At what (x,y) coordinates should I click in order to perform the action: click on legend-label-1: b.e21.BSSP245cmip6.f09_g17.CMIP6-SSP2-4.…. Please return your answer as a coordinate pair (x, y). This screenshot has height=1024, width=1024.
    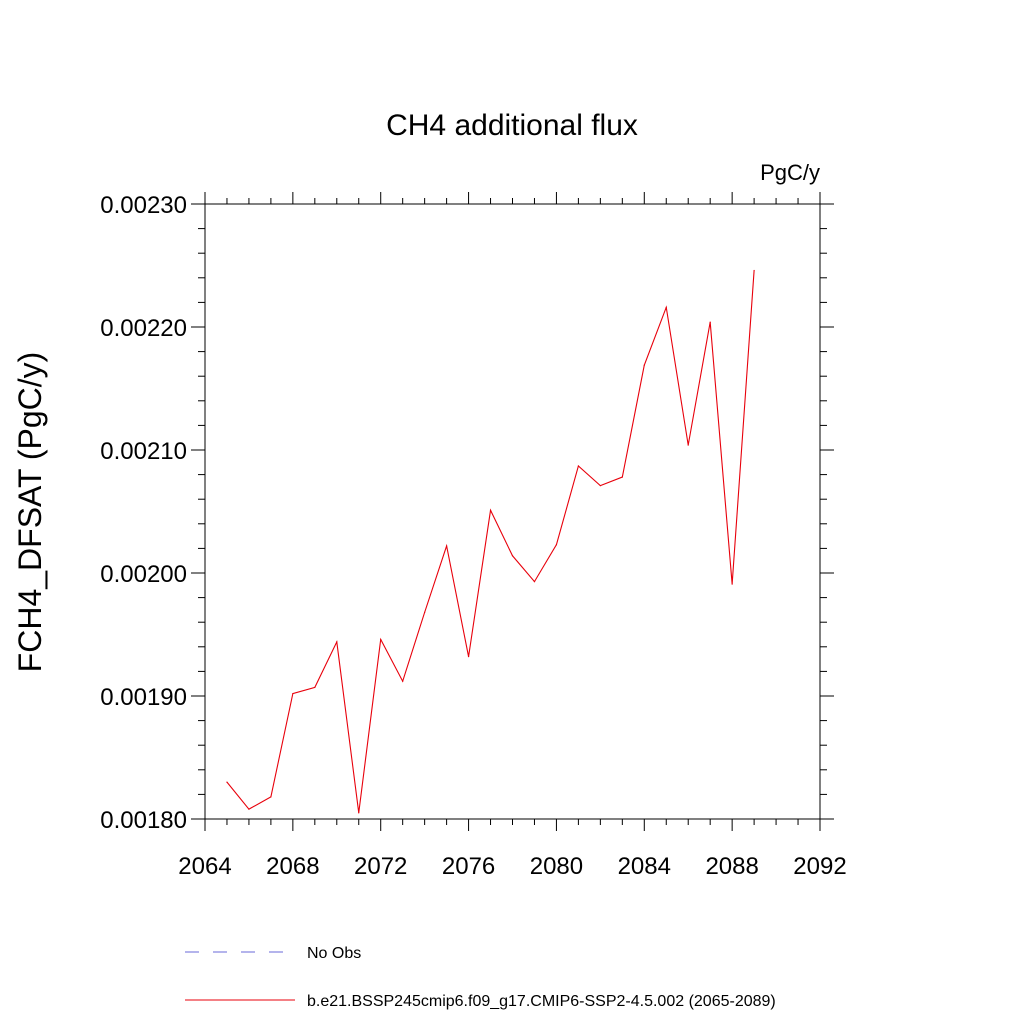
    Looking at the image, I should click on (541, 1001).